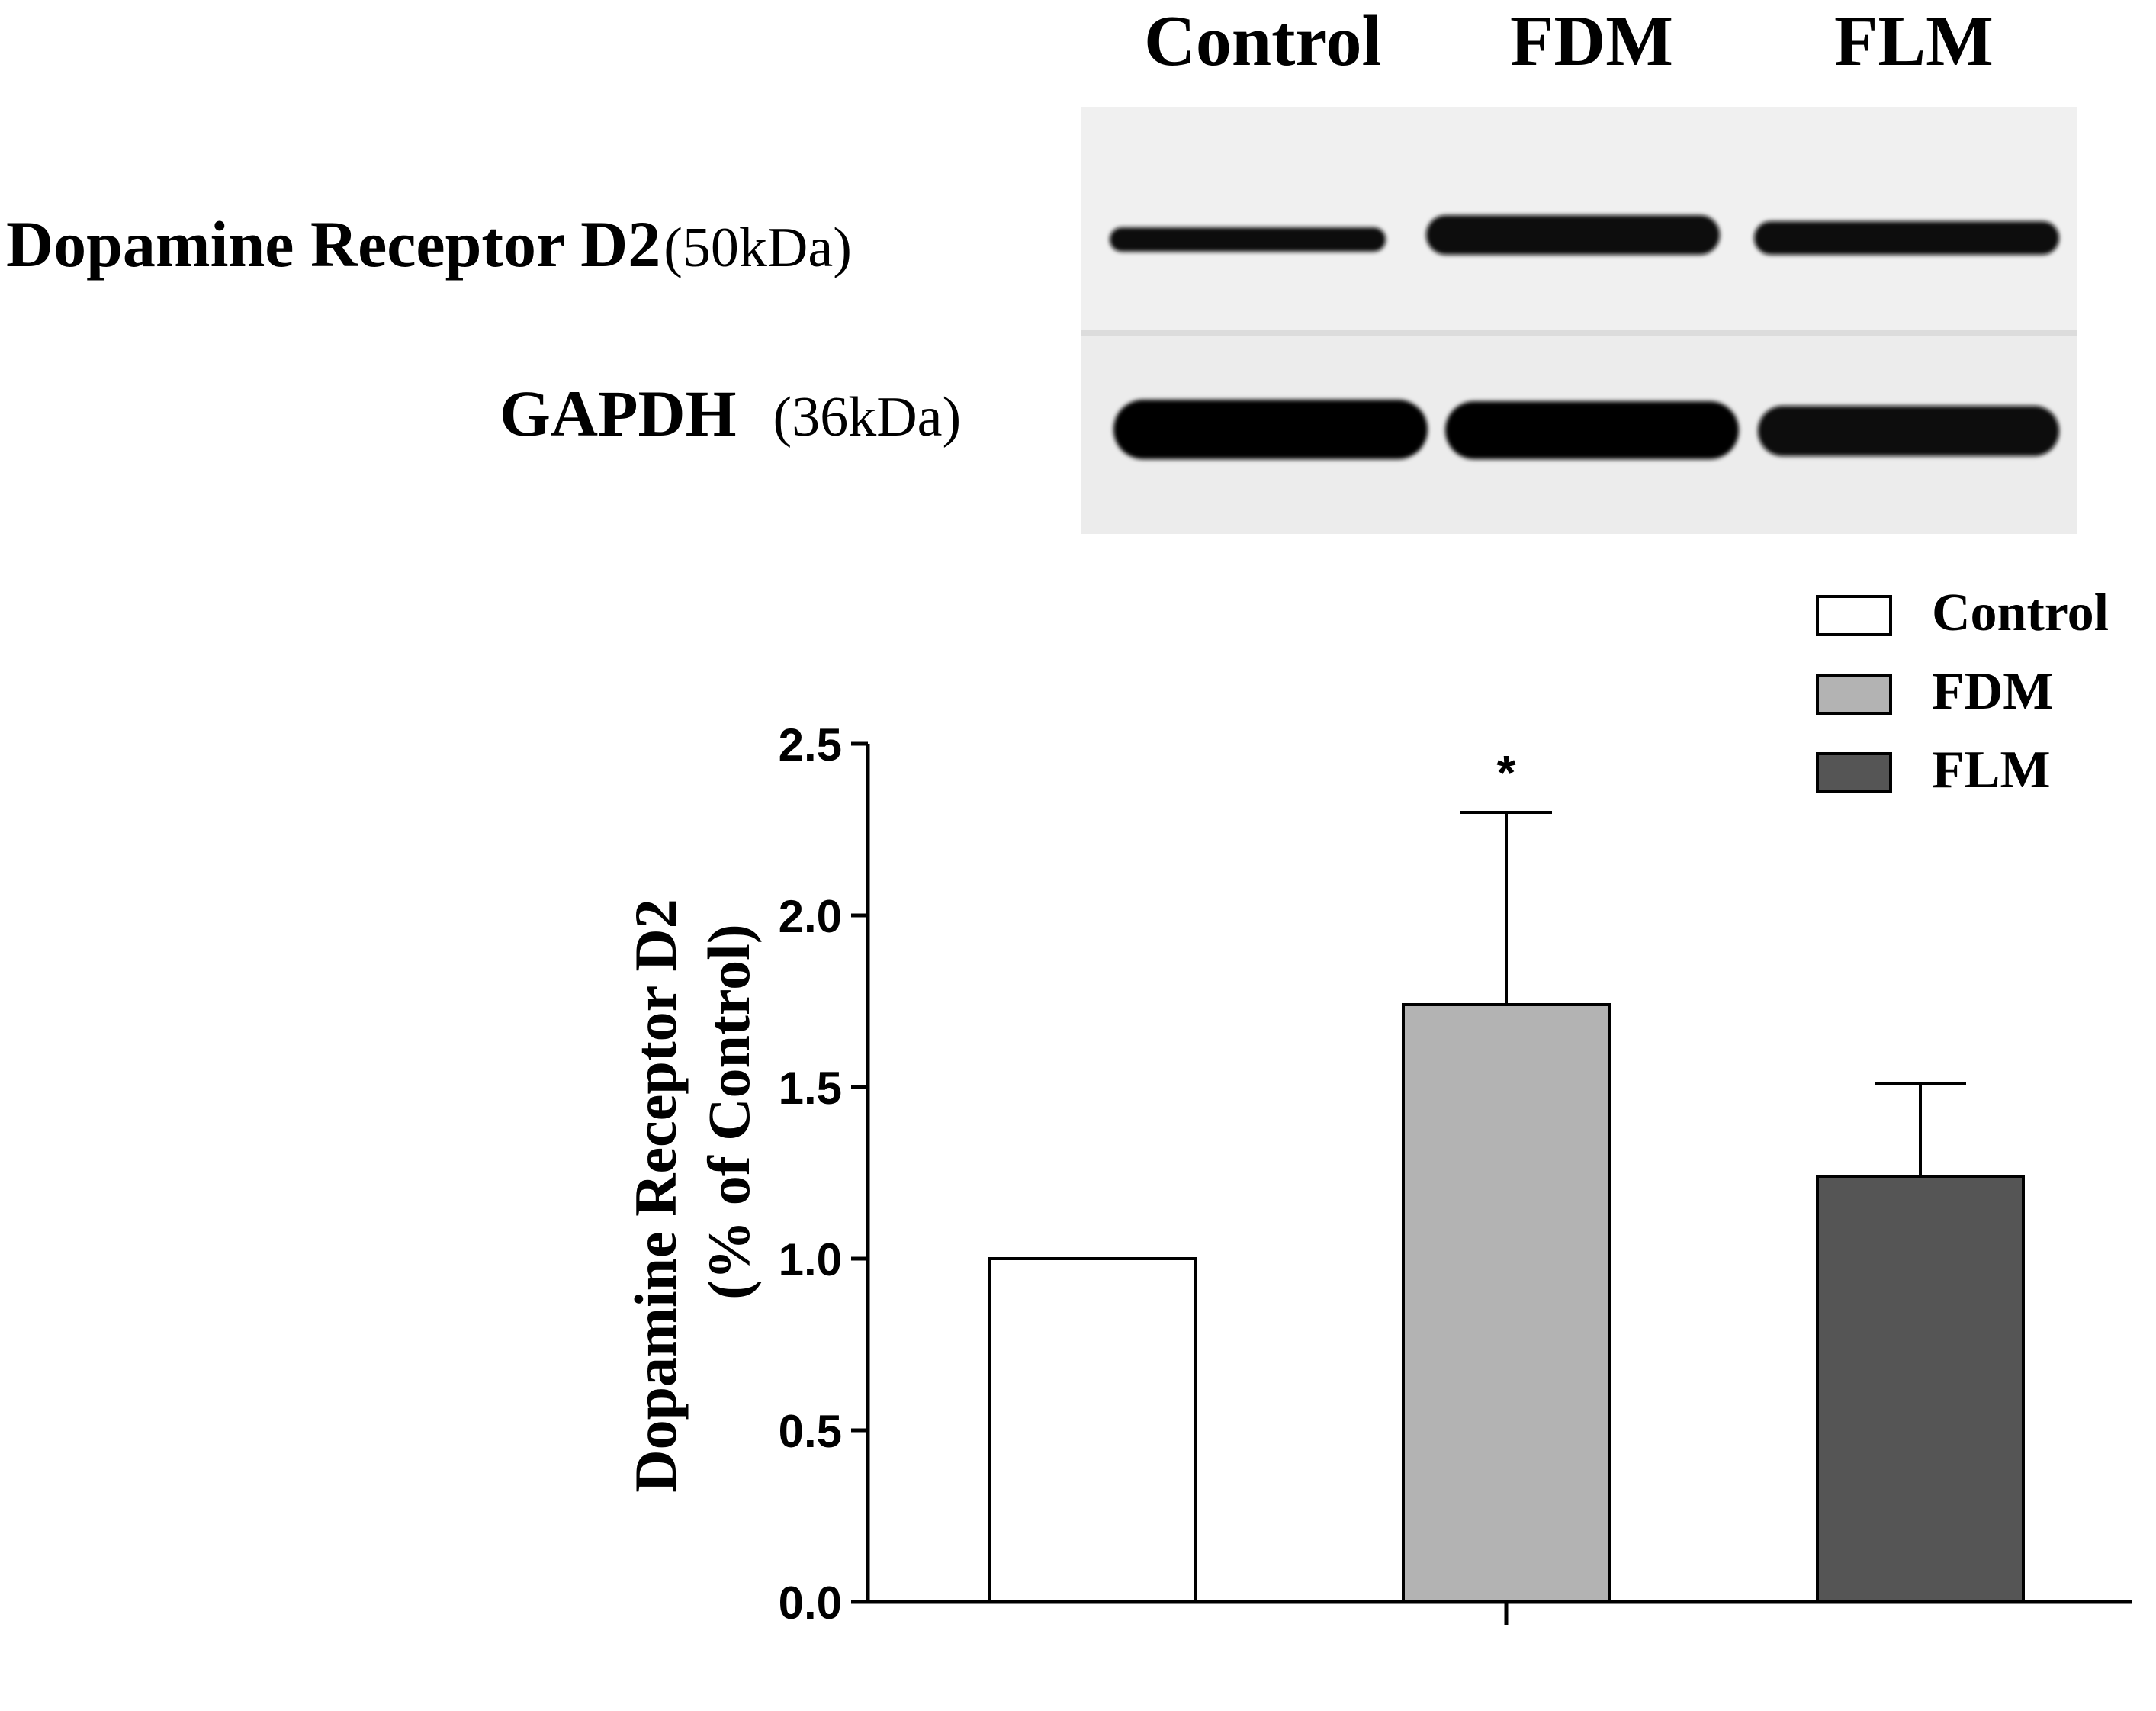 This screenshot has width=2156, height=1711. I want to click on bar-control, so click(1092, 1430).